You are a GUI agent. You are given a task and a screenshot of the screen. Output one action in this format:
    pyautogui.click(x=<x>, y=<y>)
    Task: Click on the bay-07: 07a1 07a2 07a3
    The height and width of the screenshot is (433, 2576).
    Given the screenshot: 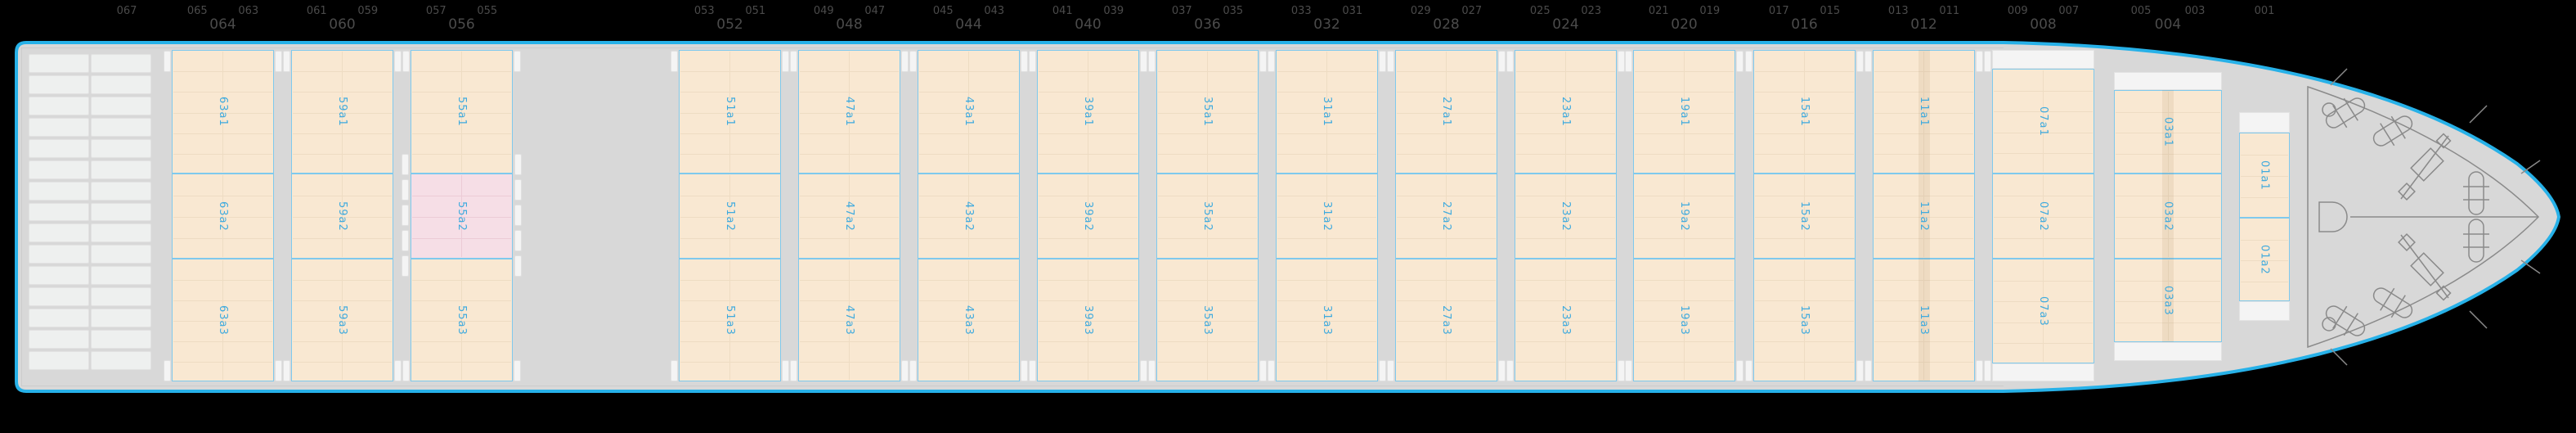 What is the action you would take?
    pyautogui.click(x=2043, y=216)
    